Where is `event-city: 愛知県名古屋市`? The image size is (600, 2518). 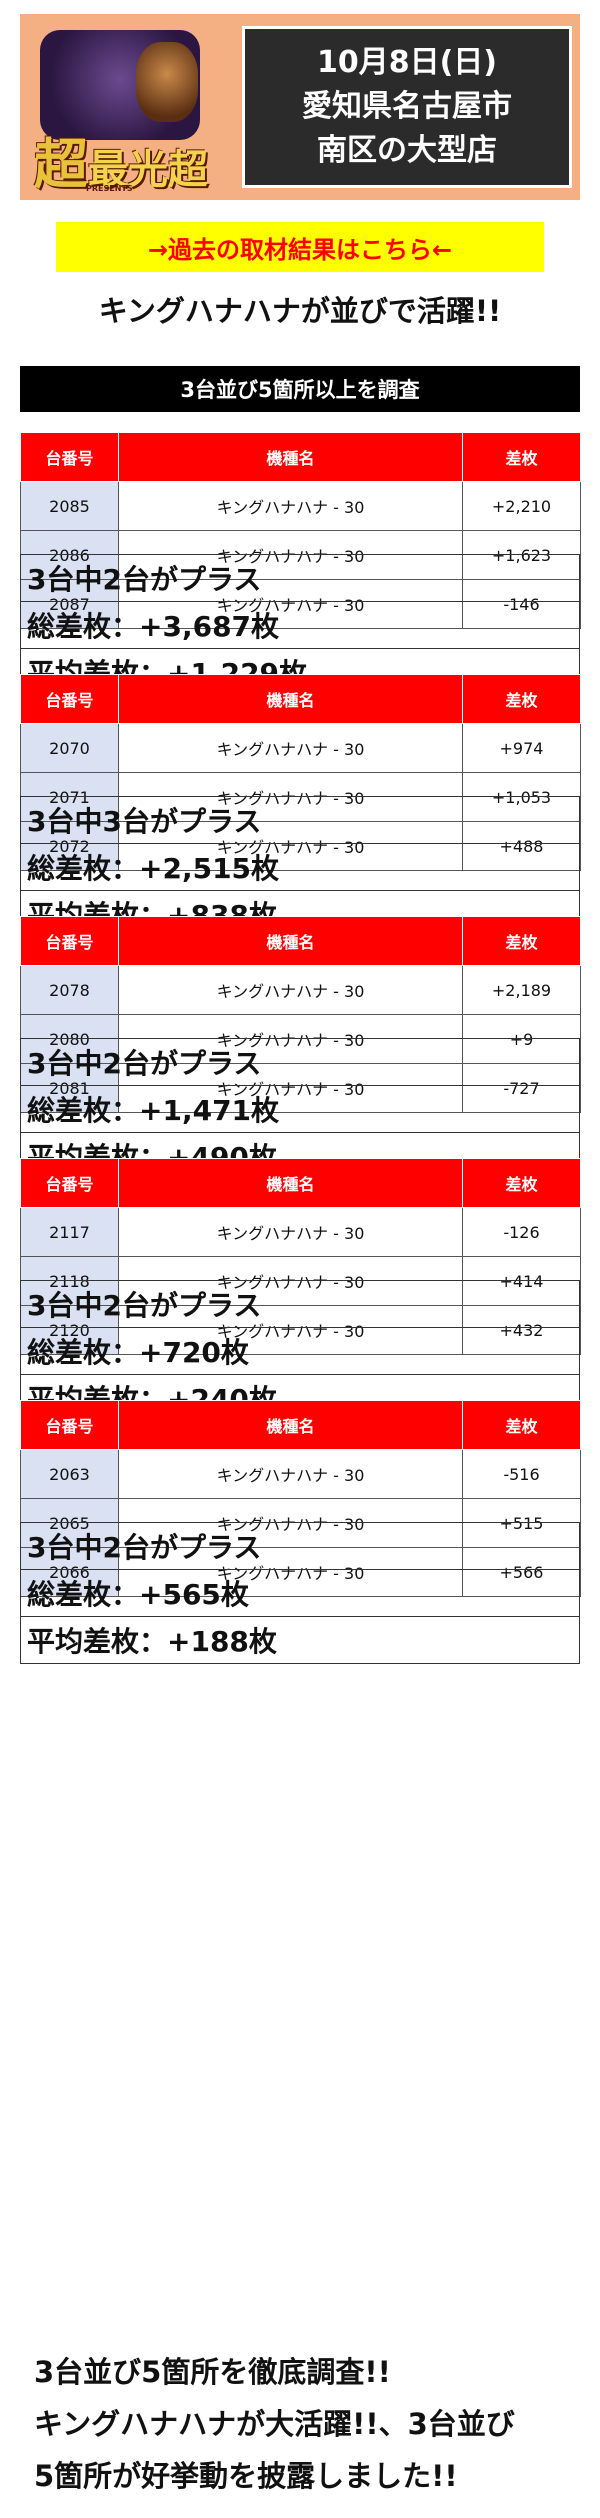
event-city: 愛知県名古屋市 is located at coordinates (407, 106).